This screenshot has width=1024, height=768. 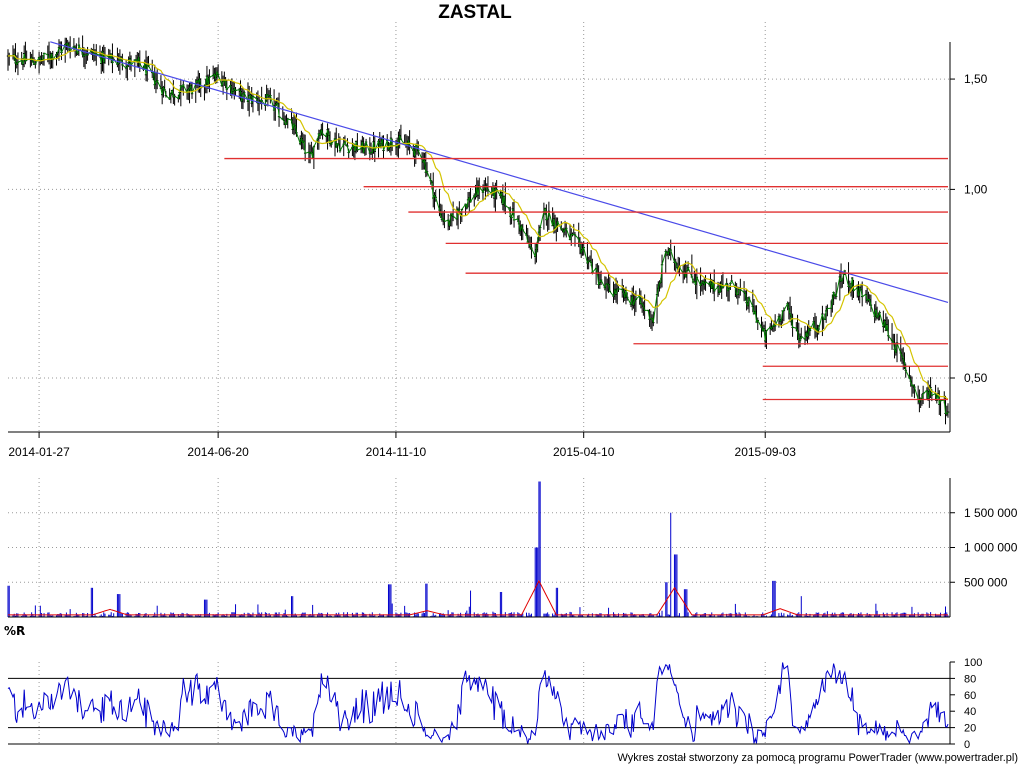 I want to click on x-tick-label: 2015-09-03, so click(x=766, y=452).